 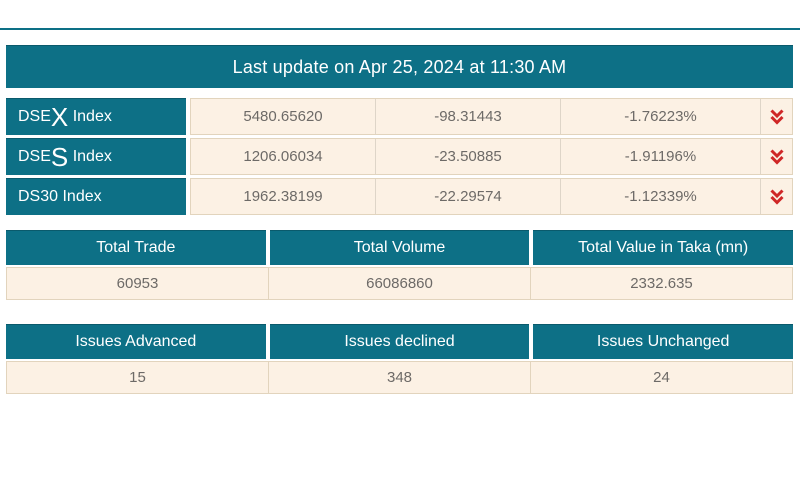 I want to click on index-change-percent: -1.91196%, so click(x=660, y=156).